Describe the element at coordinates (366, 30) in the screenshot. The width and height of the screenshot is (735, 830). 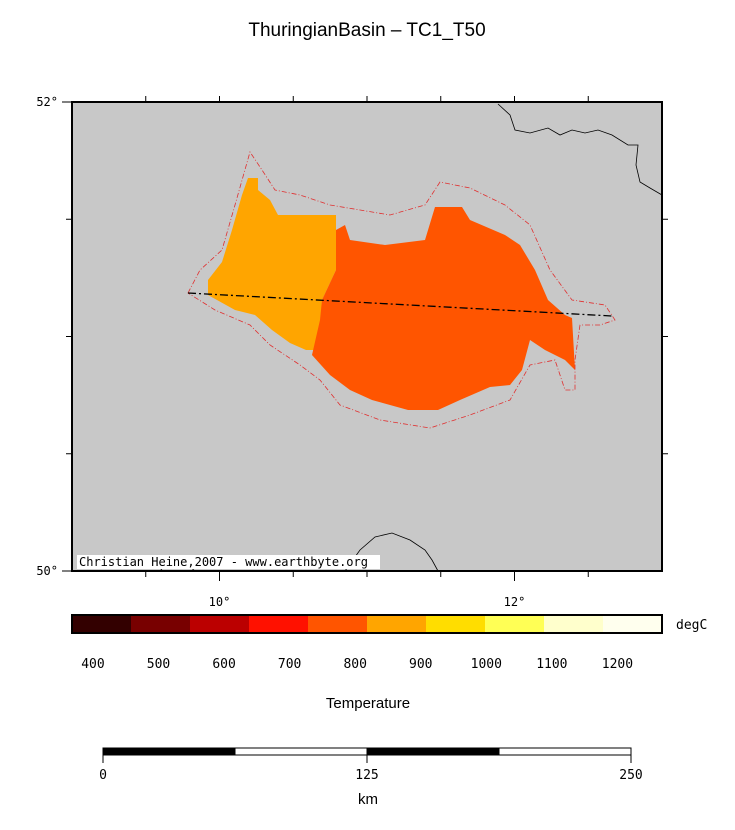
I see `title: ThuringianBasin – TC1_T50` at that location.